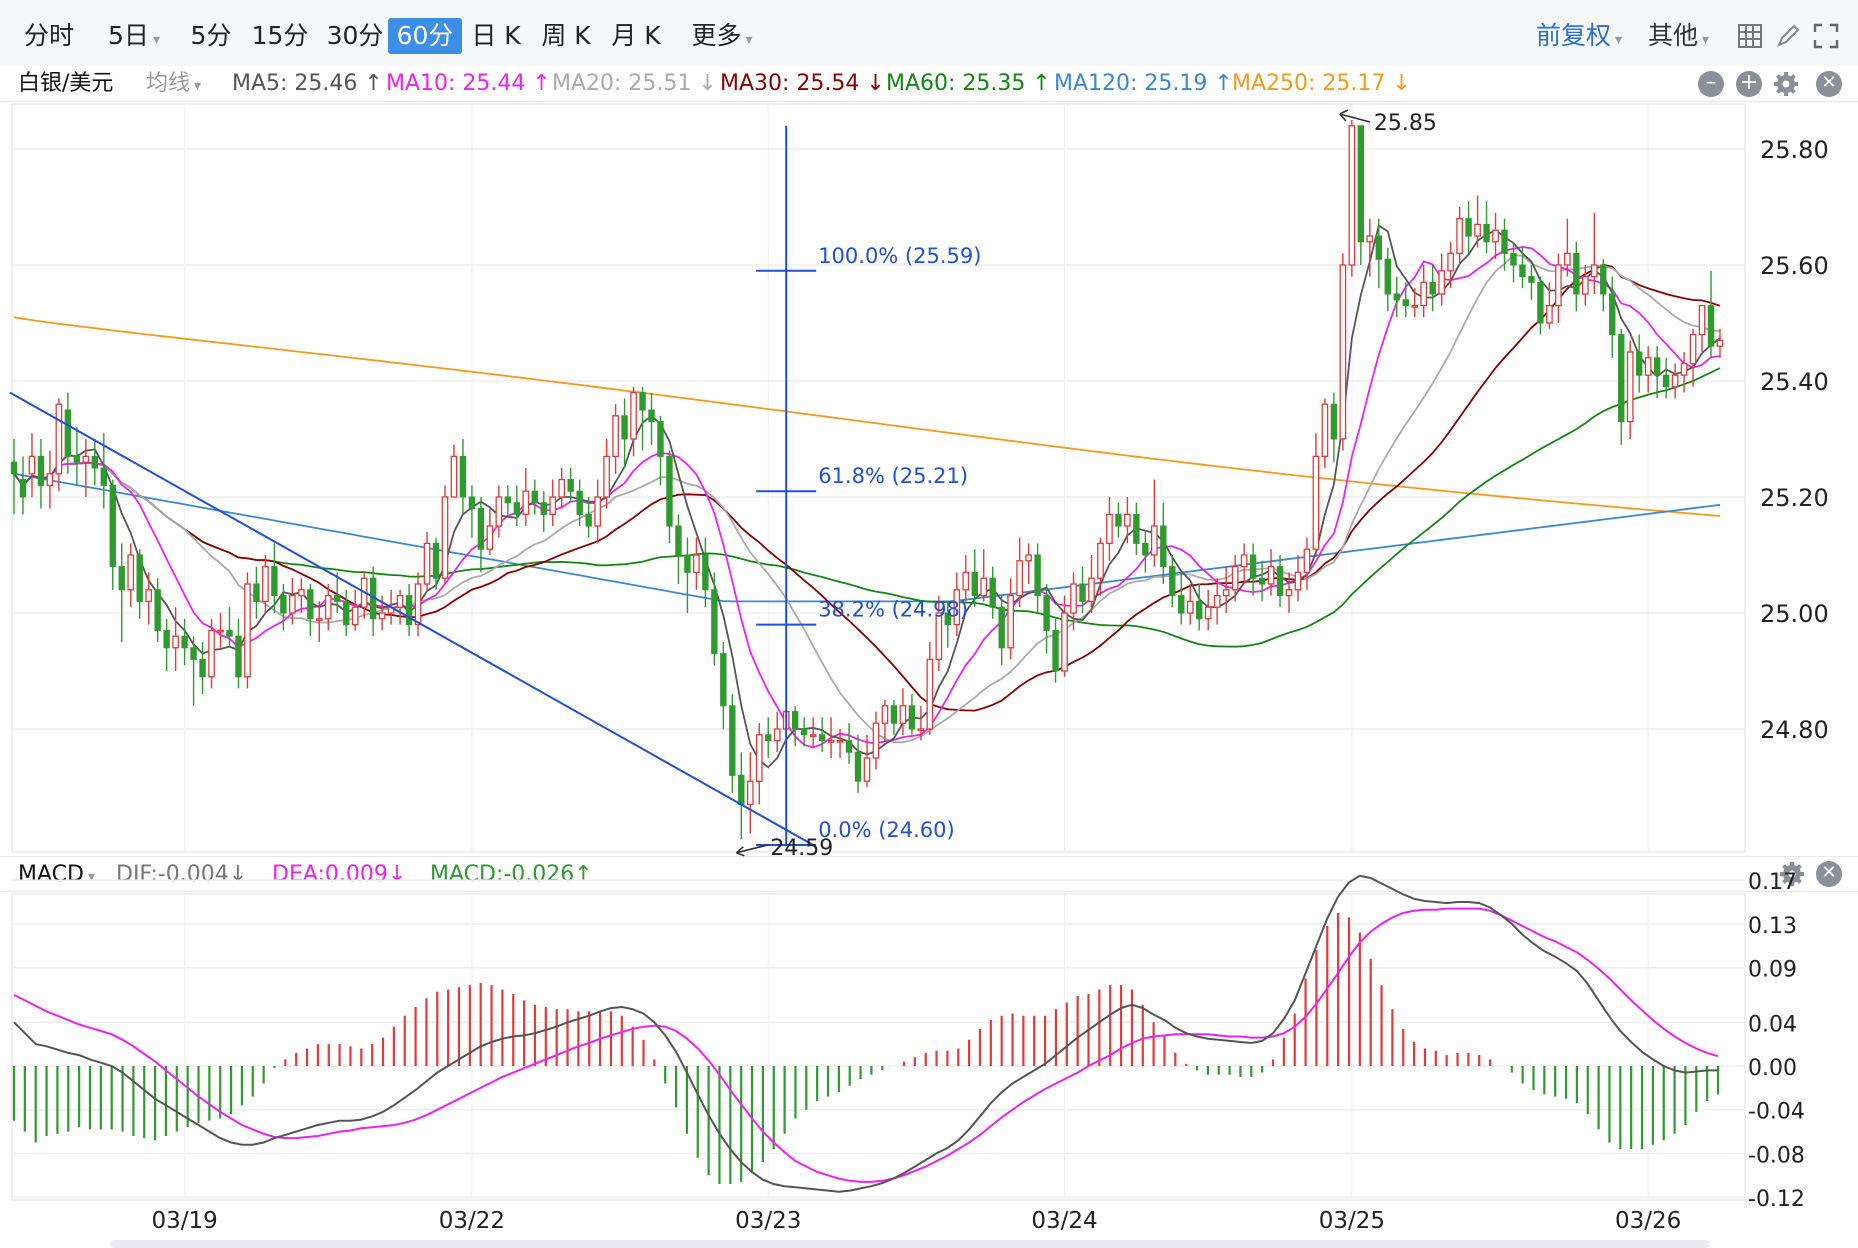 This screenshot has width=1858, height=1248. I want to click on dif-label: DIF:-0.004↓, so click(182, 874).